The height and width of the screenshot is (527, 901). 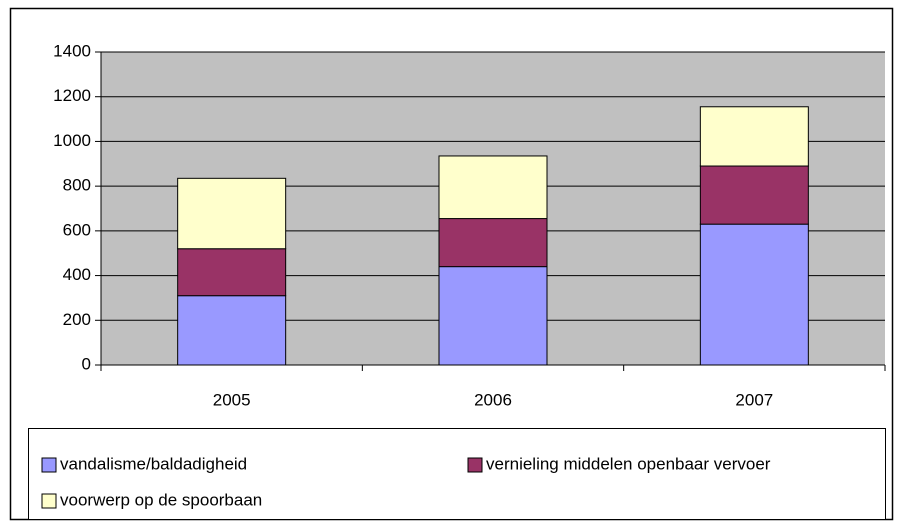 I want to click on x-tick-label: 2005, so click(x=232, y=399).